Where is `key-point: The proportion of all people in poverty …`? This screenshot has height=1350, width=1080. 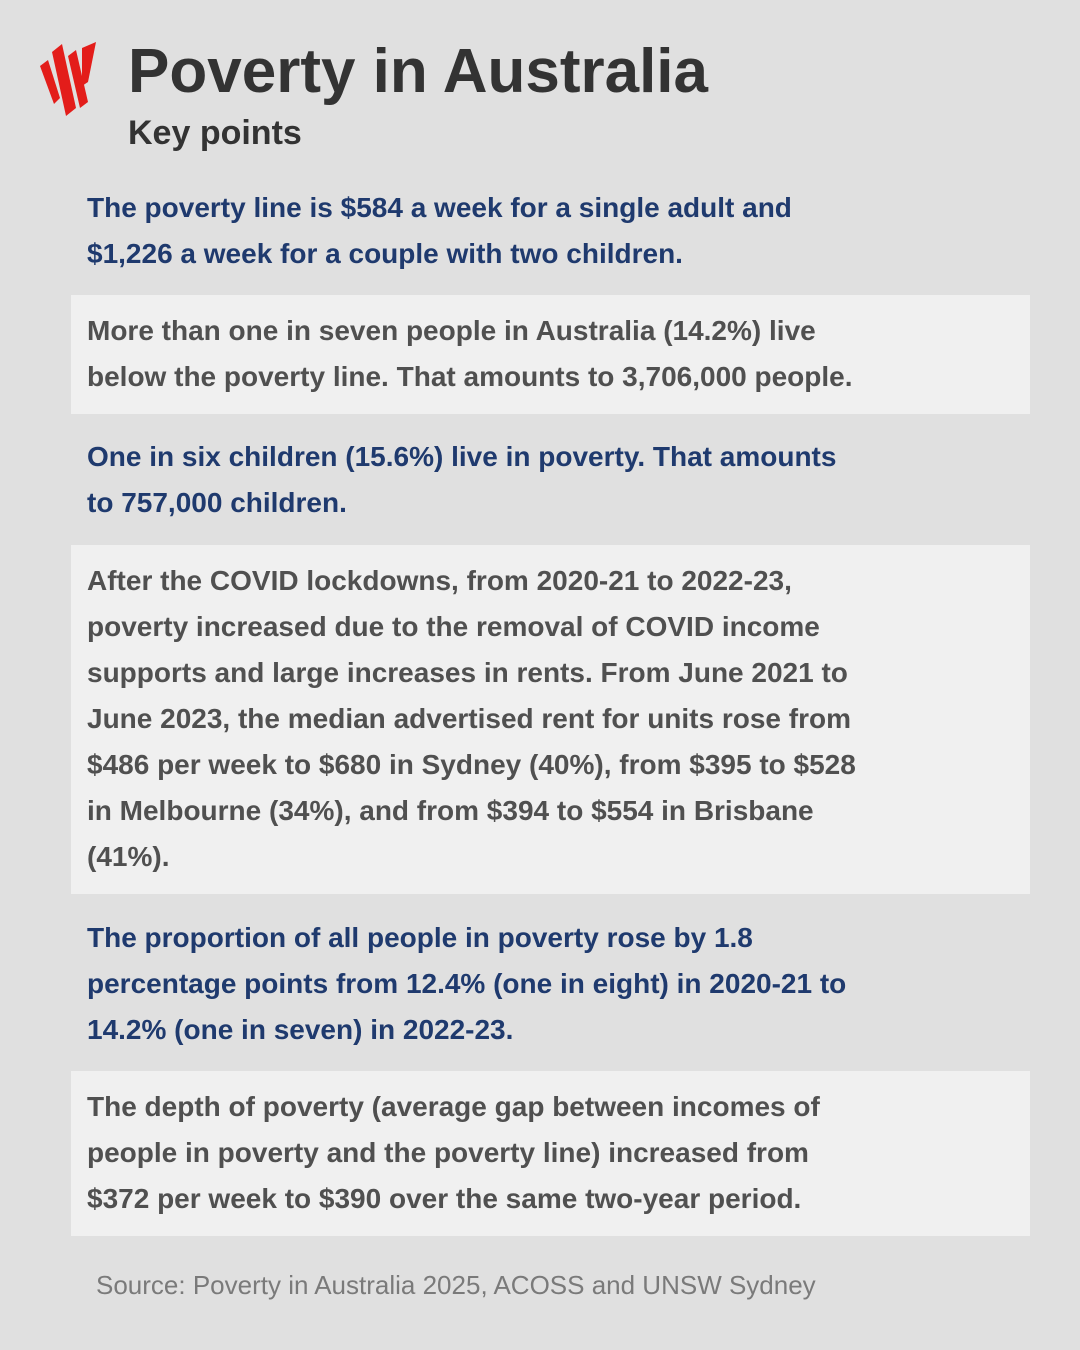 key-point: The proportion of all people in poverty … is located at coordinates (550, 984).